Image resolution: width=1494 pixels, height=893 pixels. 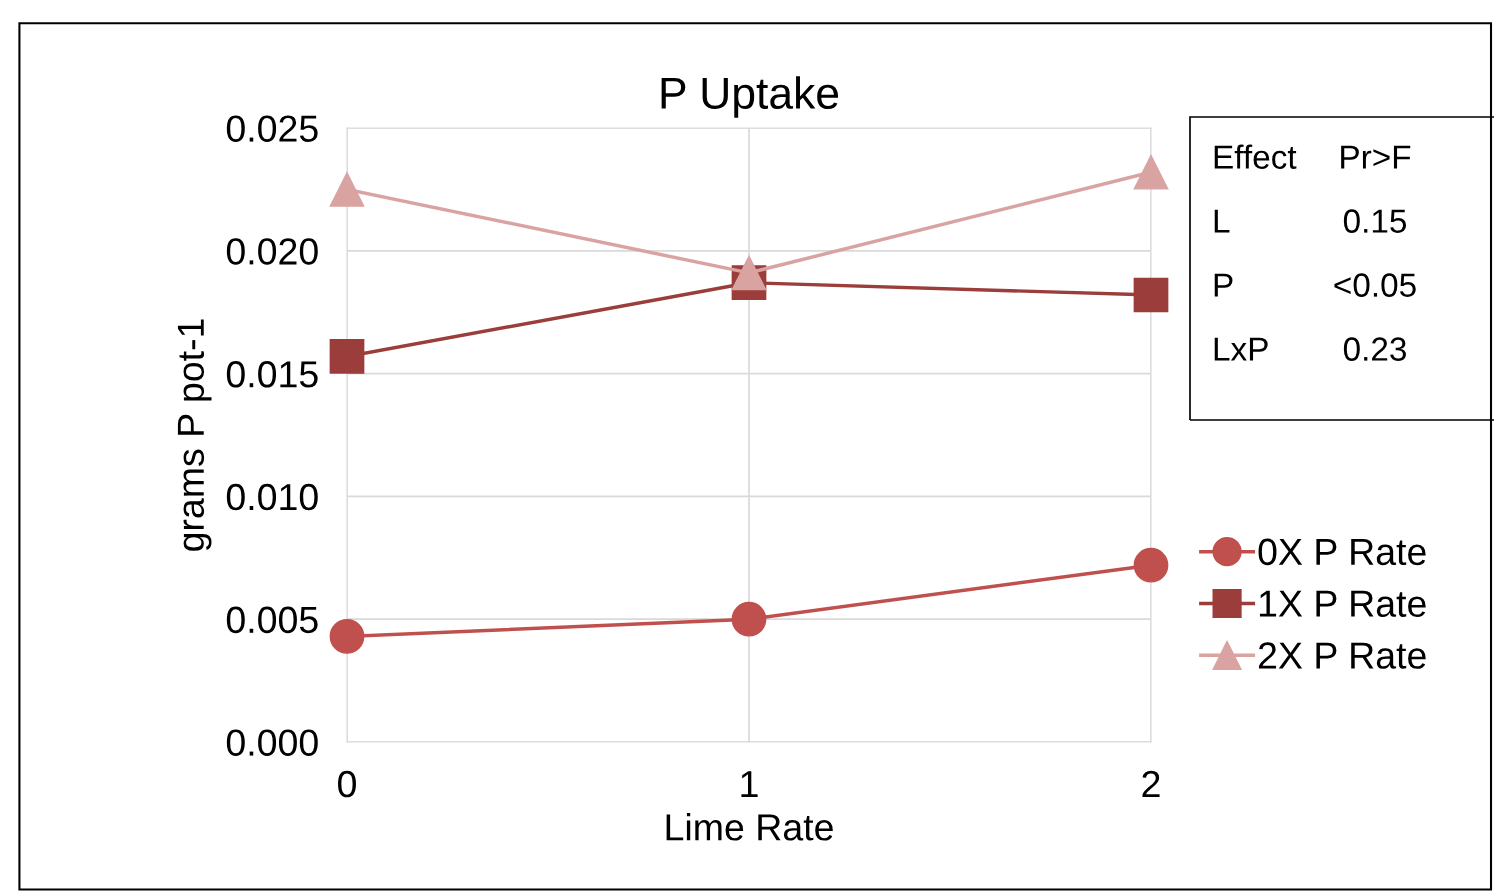 What do you see at coordinates (749, 784) in the screenshot?
I see `x-tick-label: 1` at bounding box center [749, 784].